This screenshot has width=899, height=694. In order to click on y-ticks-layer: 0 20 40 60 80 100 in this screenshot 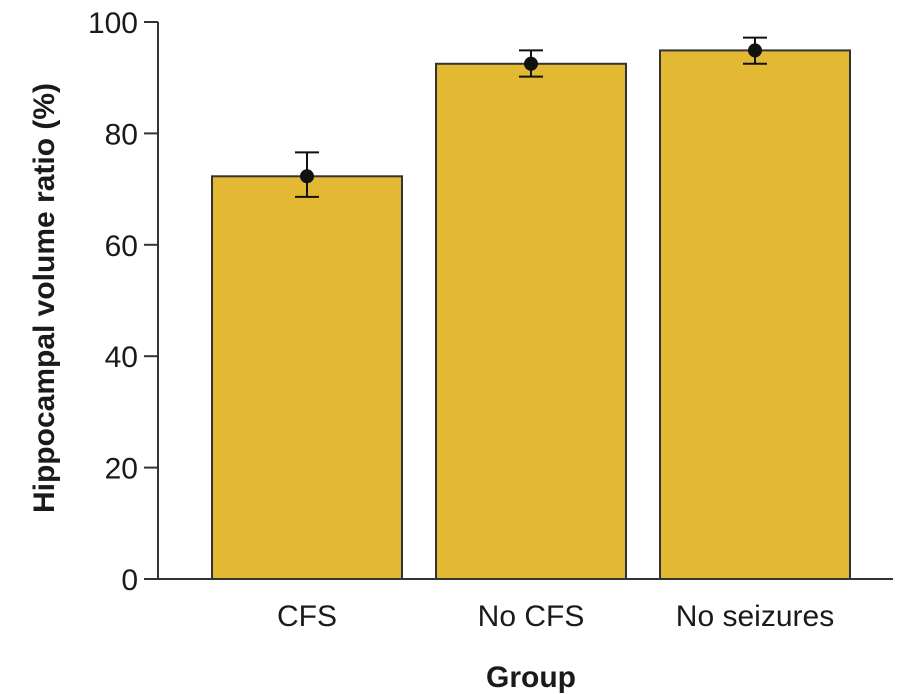, I will do `click(123, 302)`.